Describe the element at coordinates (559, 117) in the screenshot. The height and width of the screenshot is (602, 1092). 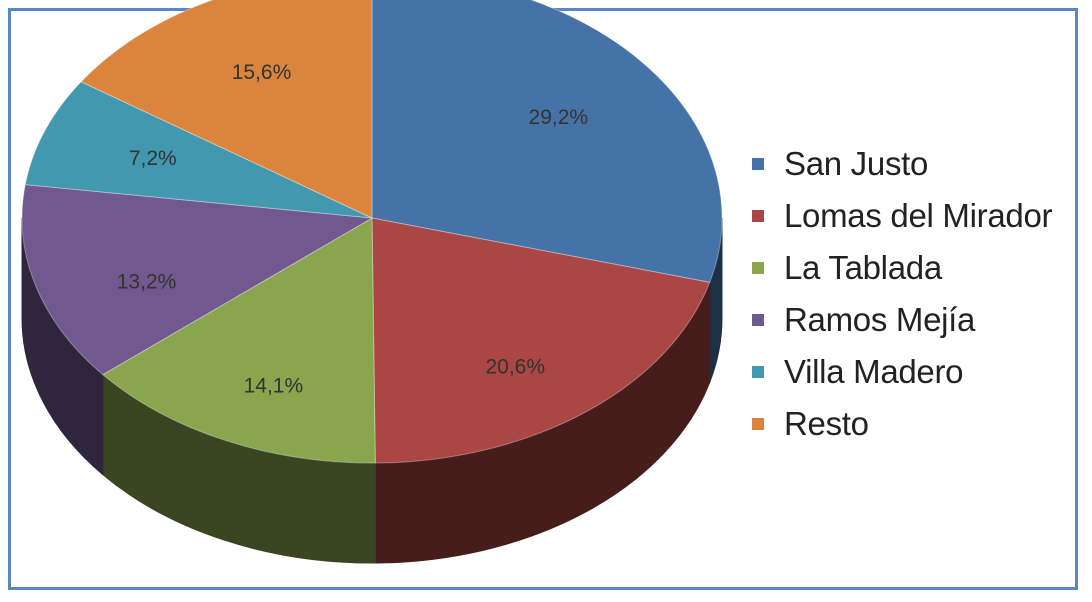
I see `pie-label-0: 29,2%` at that location.